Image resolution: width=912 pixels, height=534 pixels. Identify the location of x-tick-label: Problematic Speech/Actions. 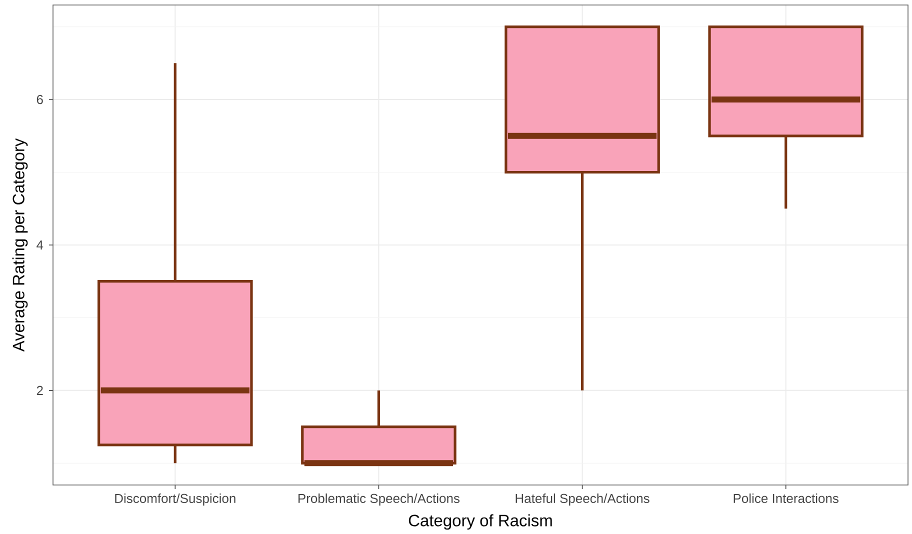
(379, 500).